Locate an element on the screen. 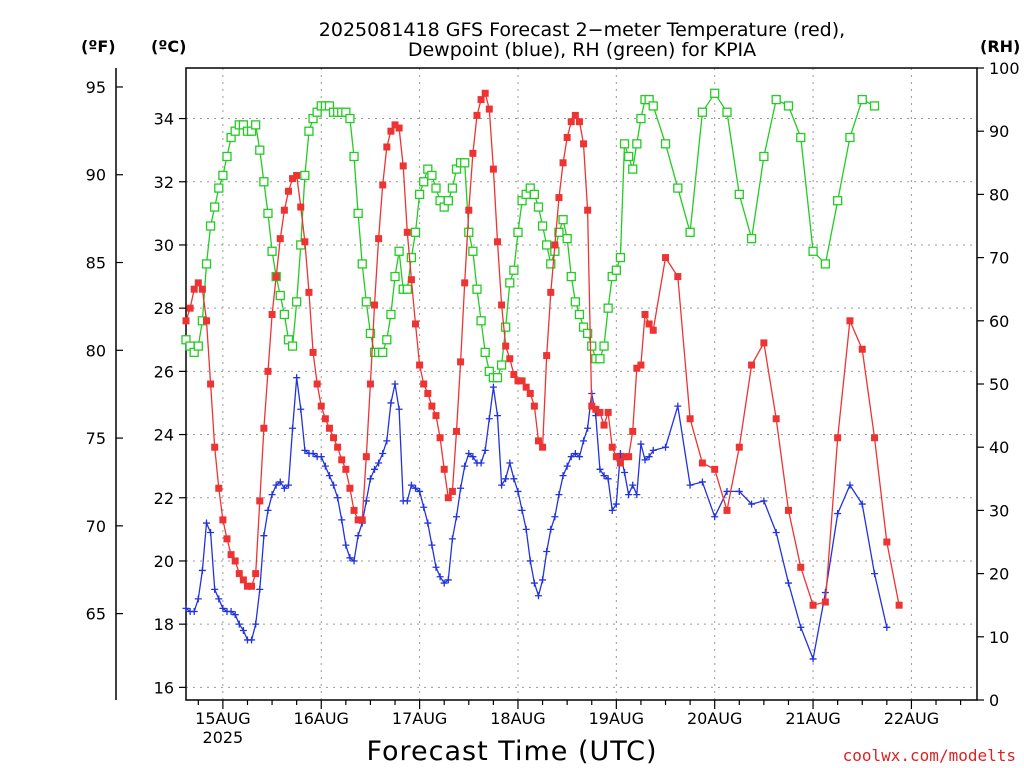 This screenshot has width=1024, height=768. rh-tick-label: 60 is located at coordinates (999, 321).